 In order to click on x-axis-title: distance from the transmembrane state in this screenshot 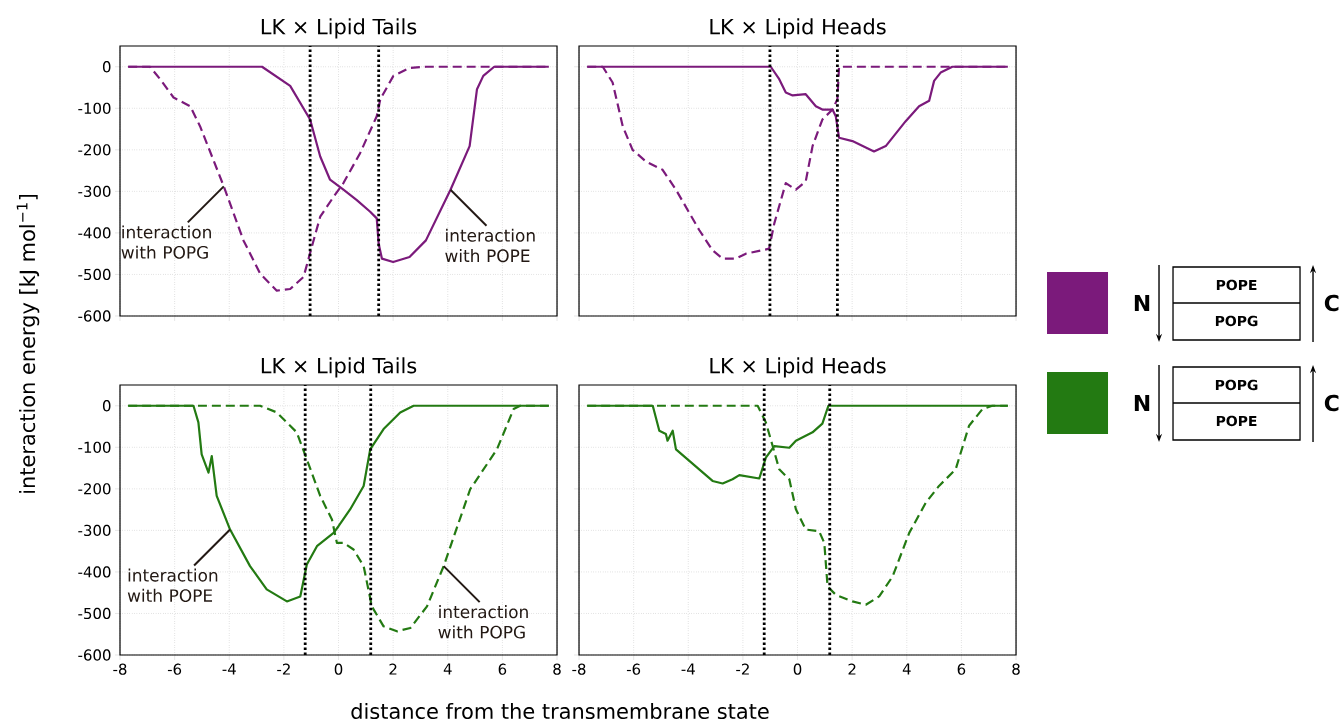, I will do `click(560, 711)`.